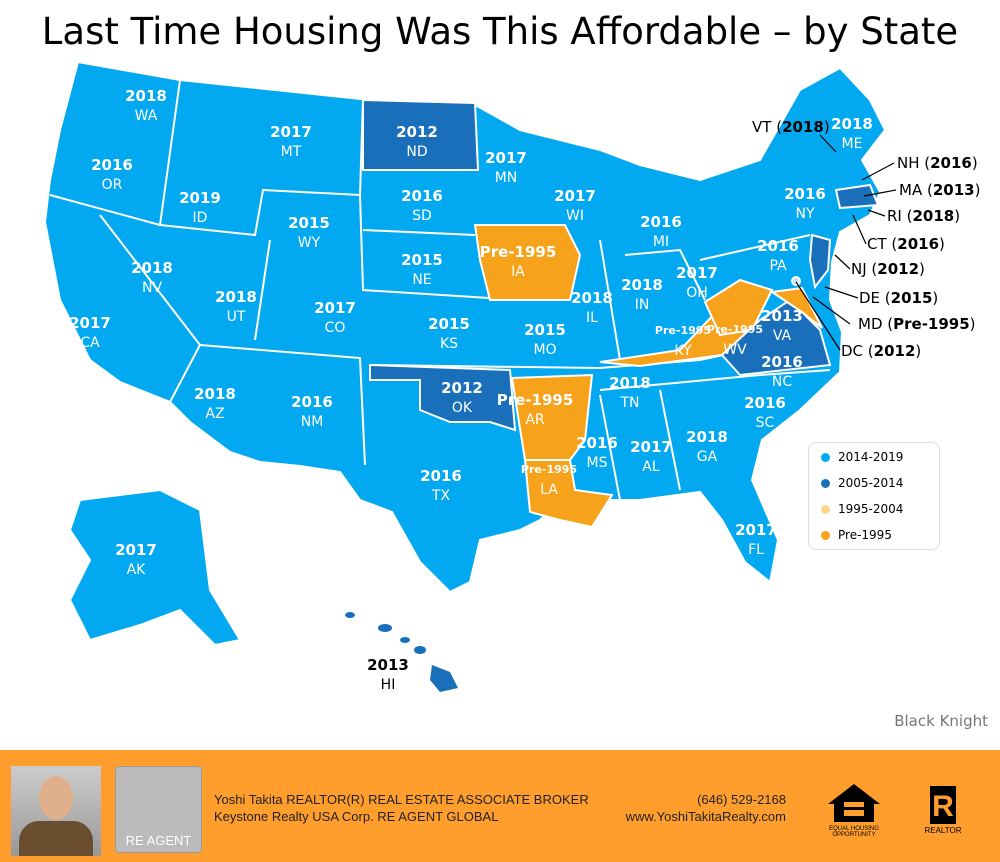  I want to click on callout-abbr: CT, so click(877, 244).